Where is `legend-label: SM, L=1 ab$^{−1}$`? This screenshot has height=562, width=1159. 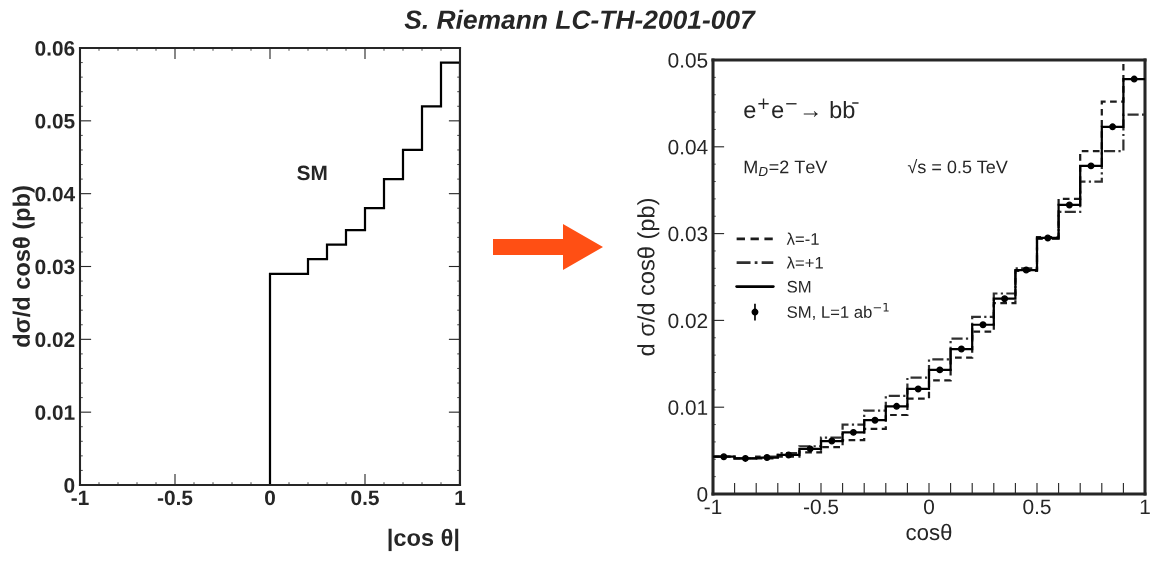 legend-label: SM, L=1 ab$^{−1}$ is located at coordinates (838, 311).